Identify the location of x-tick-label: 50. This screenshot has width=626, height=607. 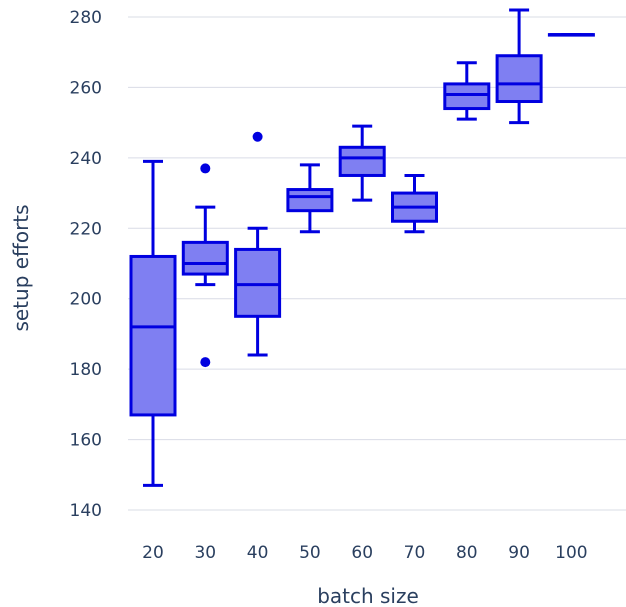
(310, 553).